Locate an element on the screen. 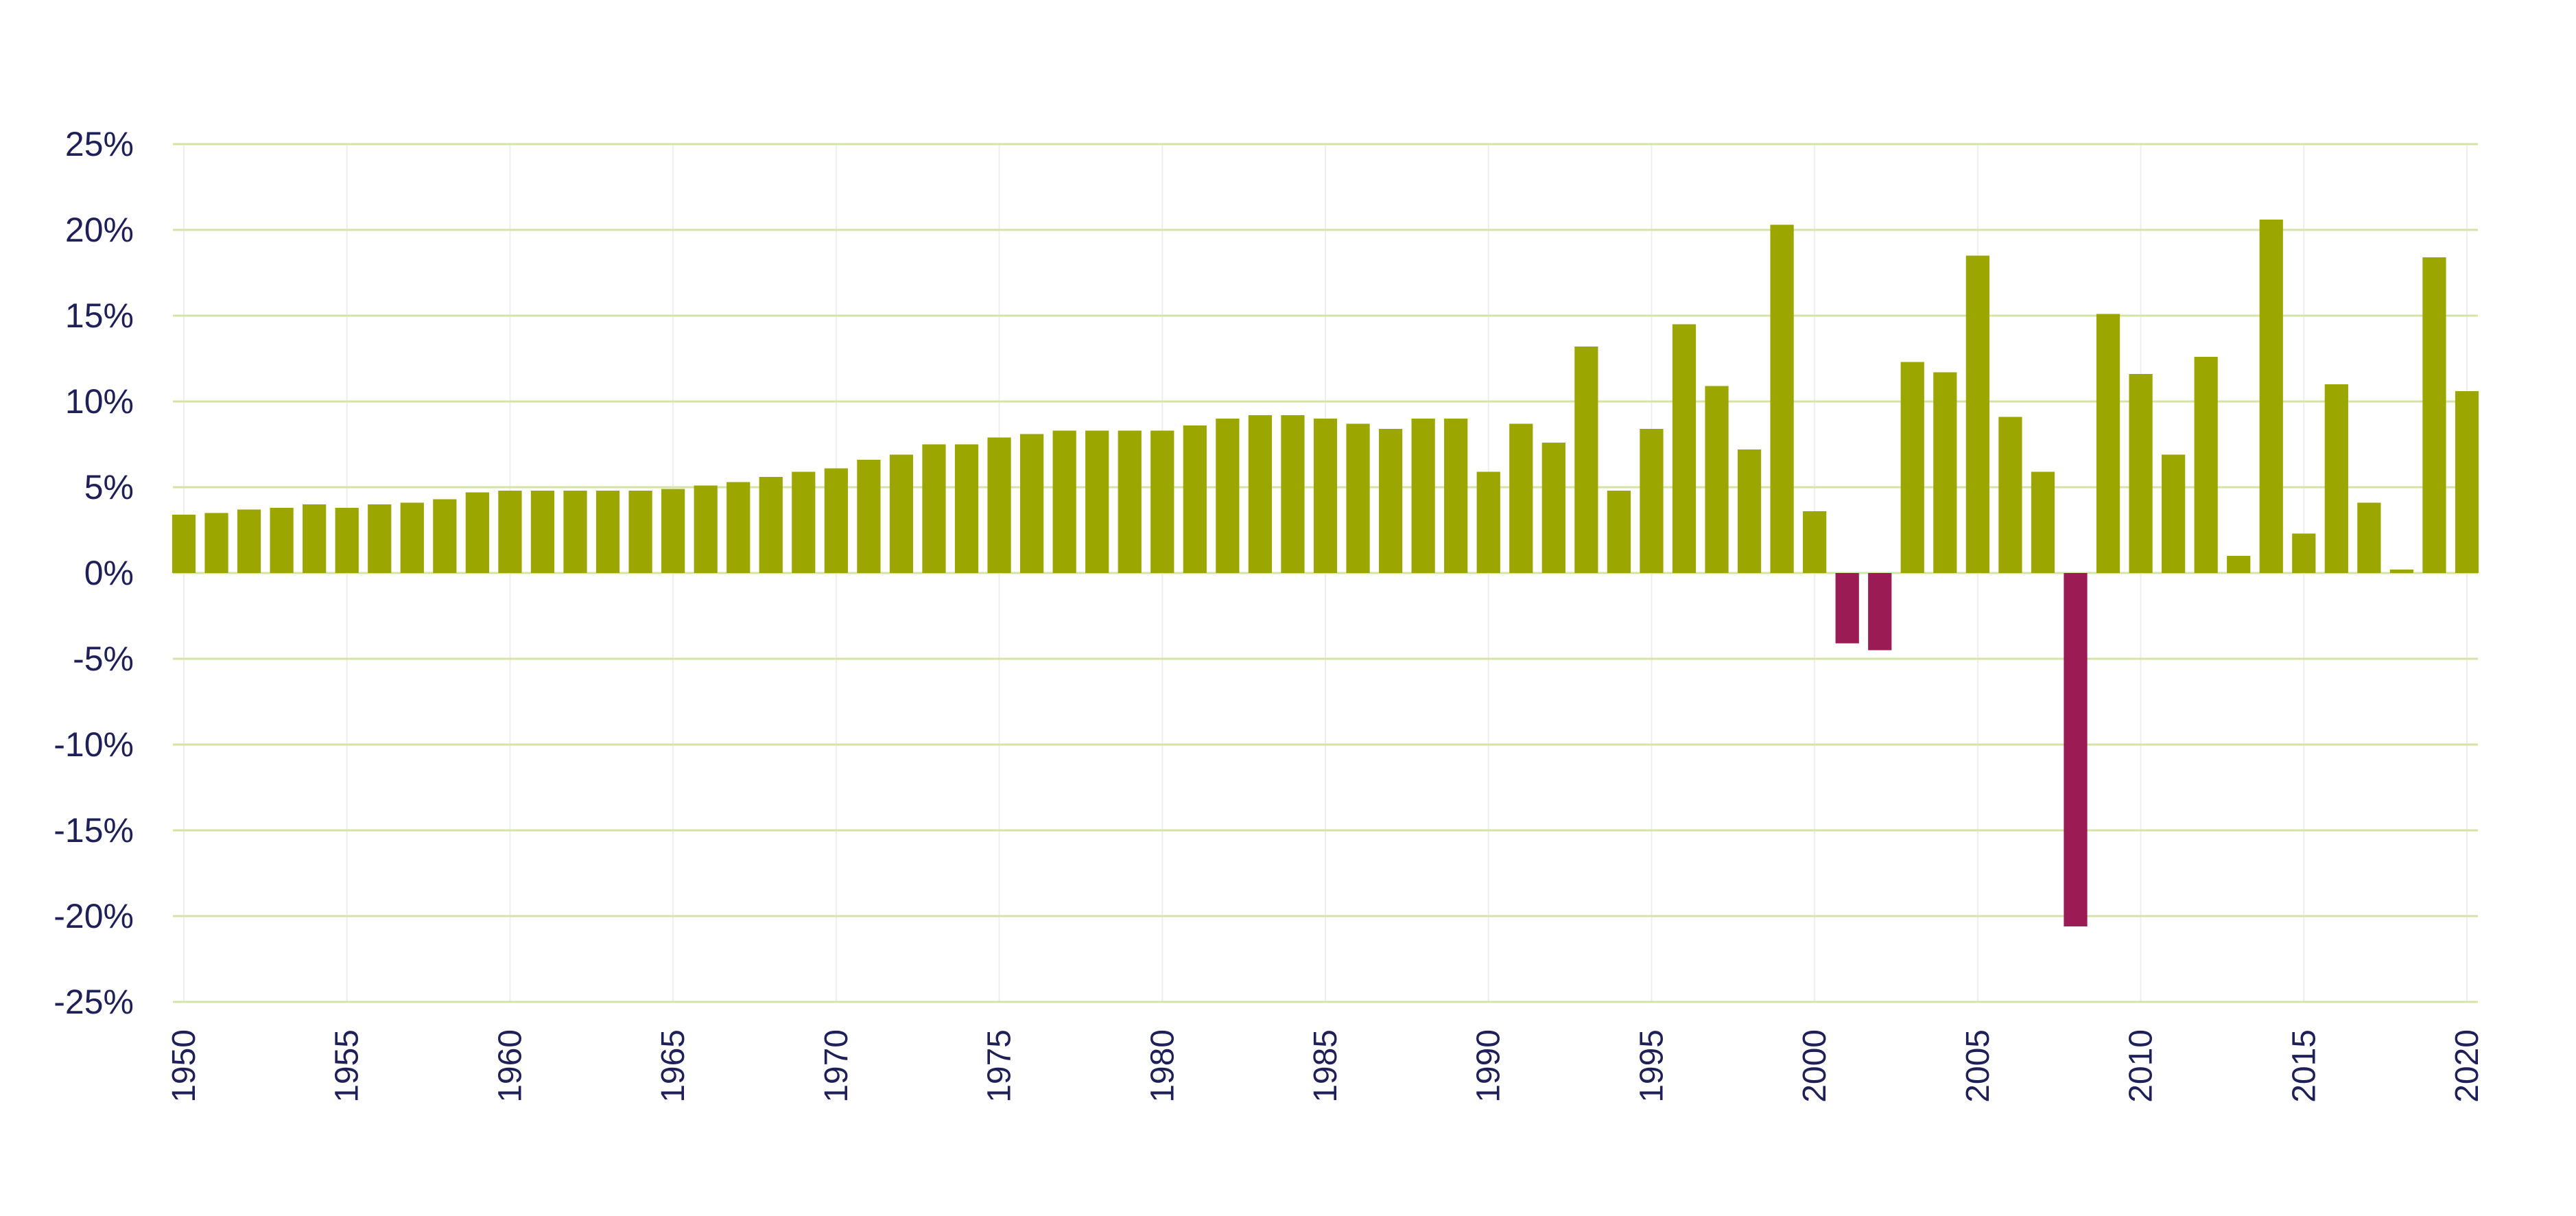  bar-2020 is located at coordinates (2467, 482).